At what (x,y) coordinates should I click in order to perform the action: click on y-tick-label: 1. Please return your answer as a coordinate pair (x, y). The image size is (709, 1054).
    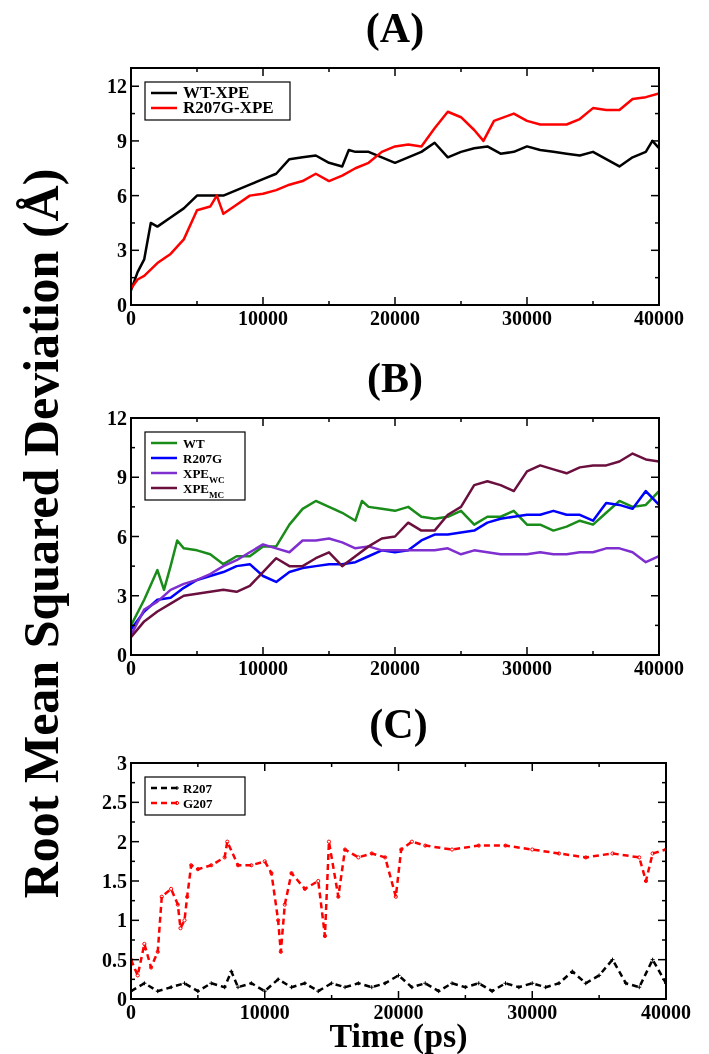
    Looking at the image, I should click on (122, 920).